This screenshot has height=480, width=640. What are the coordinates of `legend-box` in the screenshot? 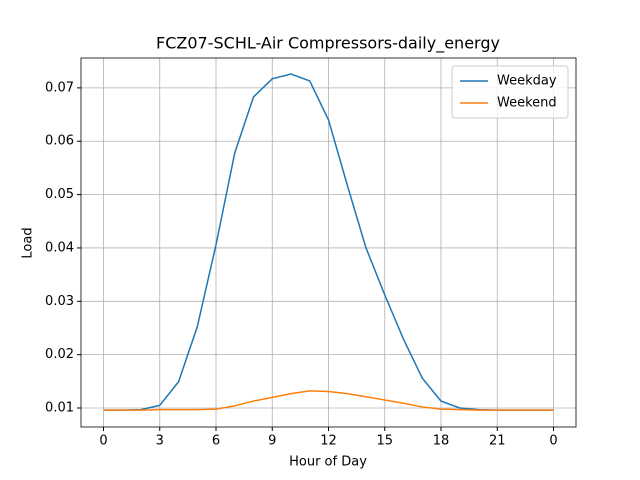 It's located at (510, 92).